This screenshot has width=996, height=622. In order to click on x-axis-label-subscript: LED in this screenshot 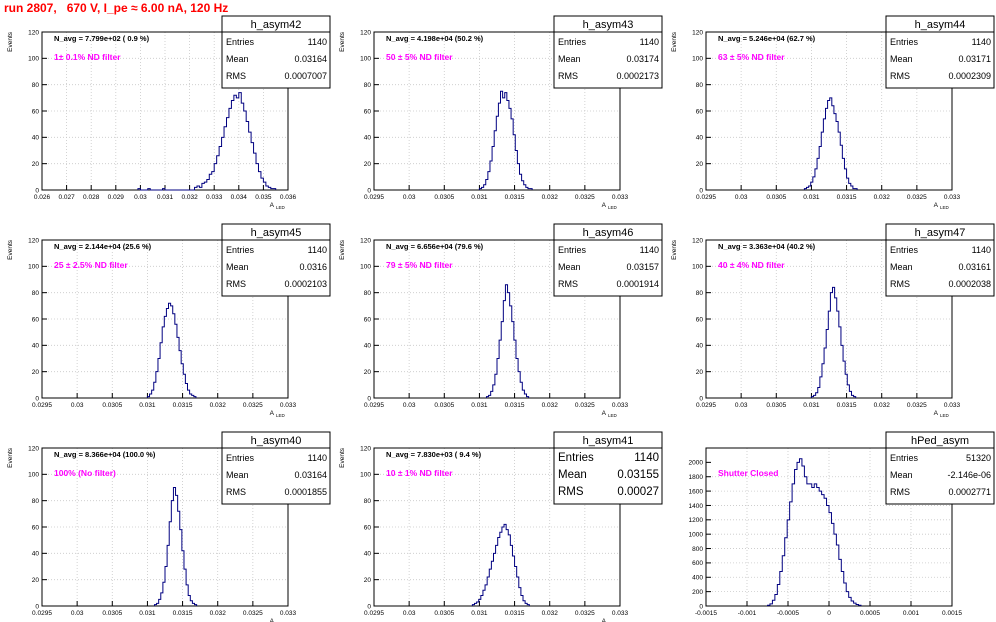, I will do `click(613, 415)`.